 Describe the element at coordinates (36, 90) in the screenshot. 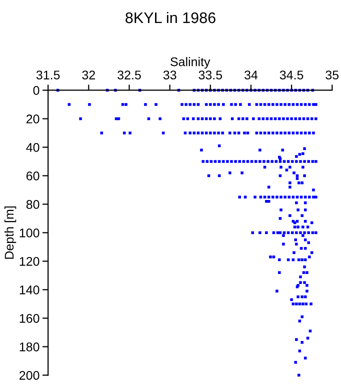

I see `y-tick-label: 0` at that location.